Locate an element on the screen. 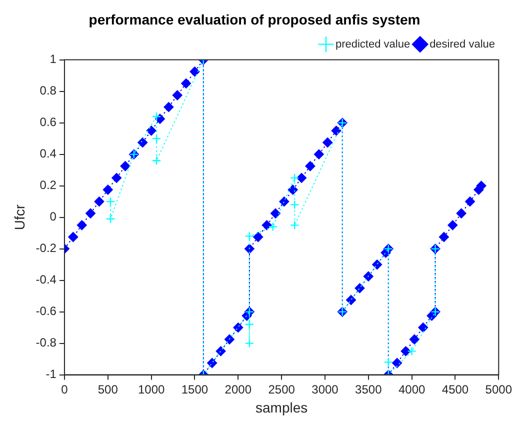  y-tick-label: -0.8 is located at coordinates (46, 343).